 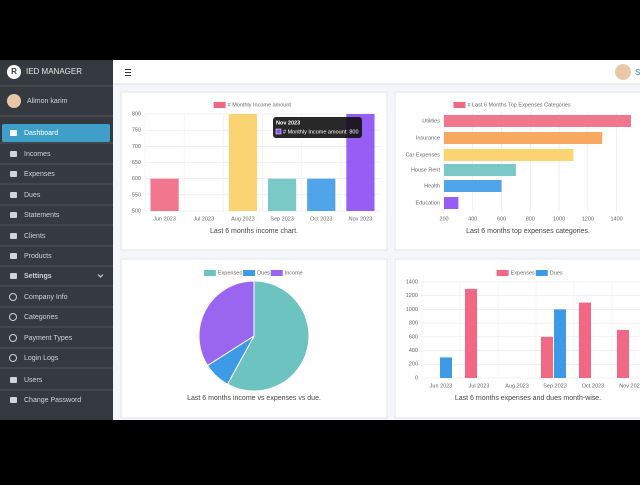 What do you see at coordinates (416, 378) in the screenshot?
I see `y-tick-label: 0` at bounding box center [416, 378].